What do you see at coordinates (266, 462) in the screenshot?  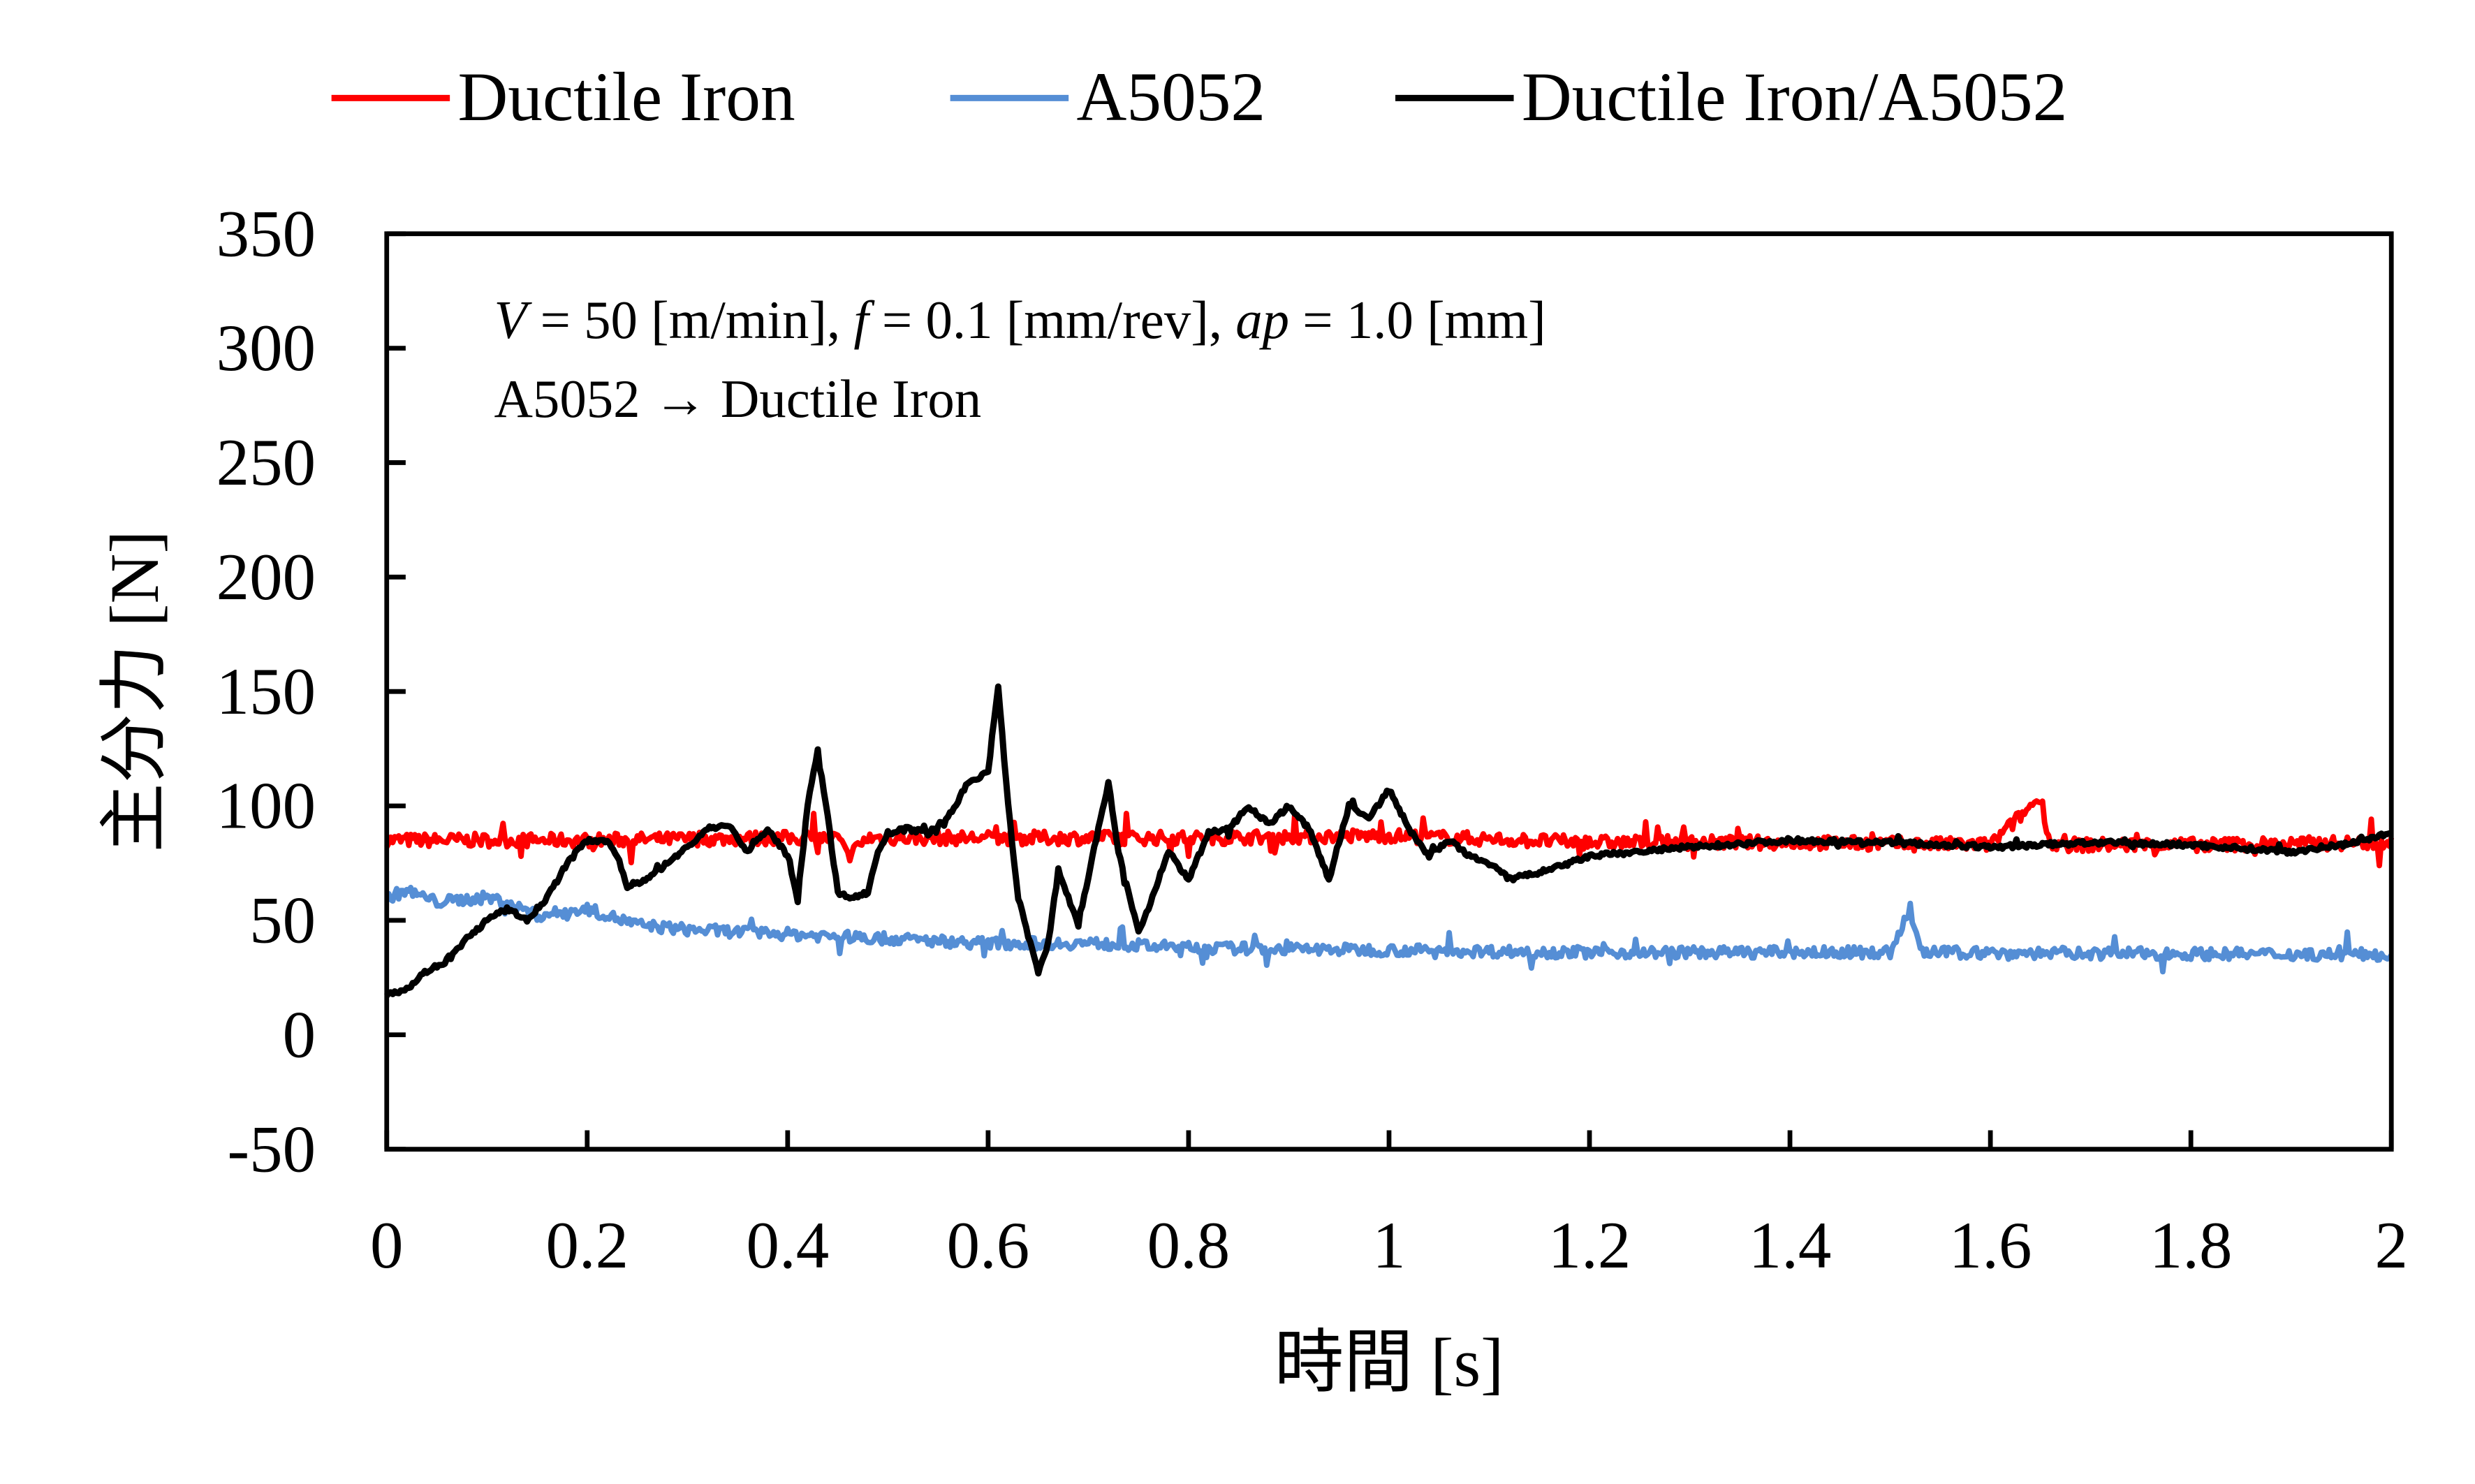 I see `y-tick-label: 250` at bounding box center [266, 462].